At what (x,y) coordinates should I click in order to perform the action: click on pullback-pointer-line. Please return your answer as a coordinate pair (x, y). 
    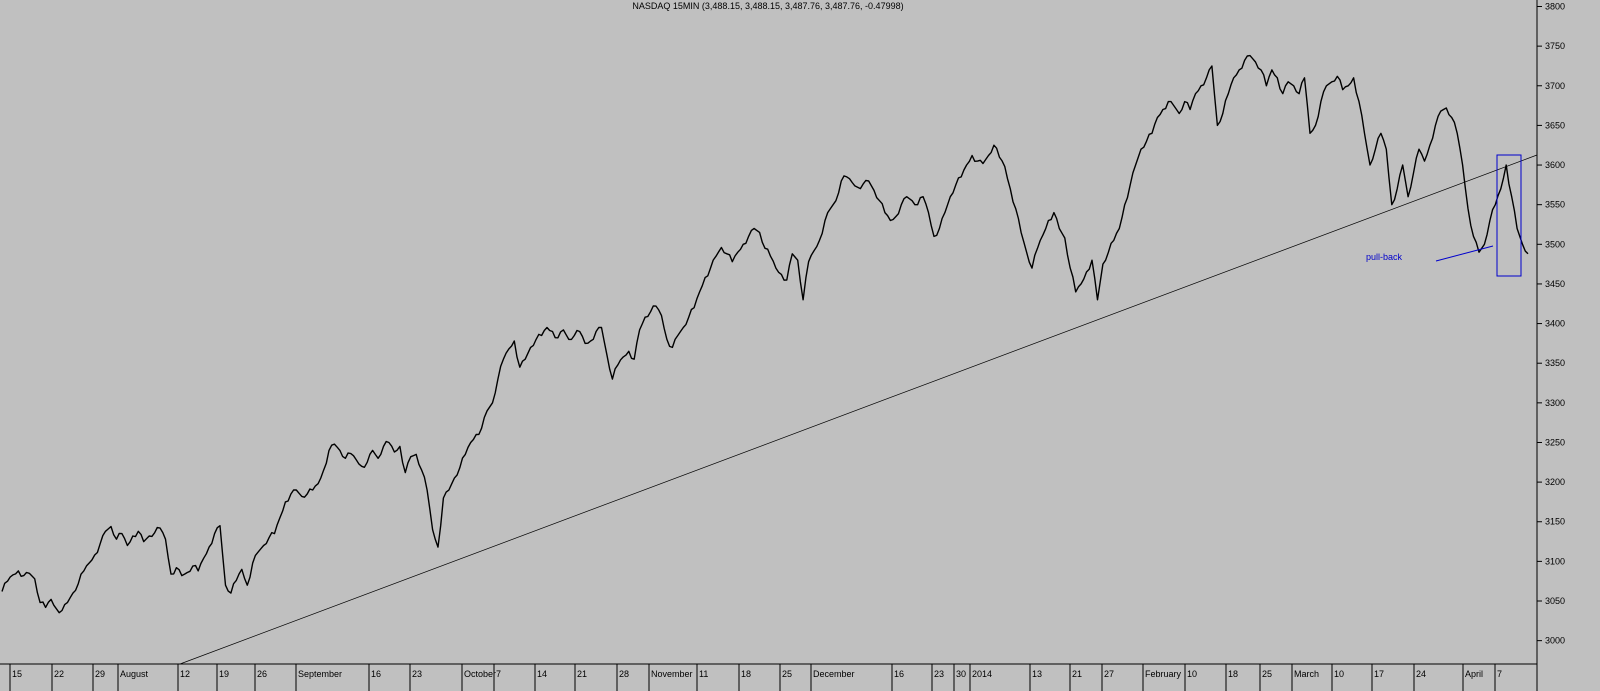
    Looking at the image, I should click on (1464, 253).